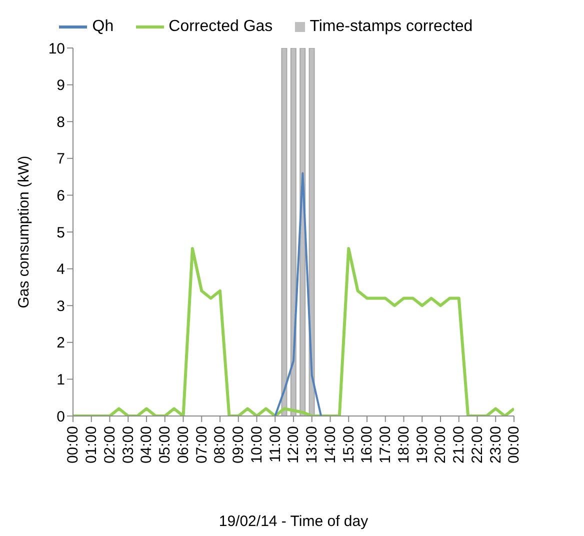 Image resolution: width=584 pixels, height=536 pixels. I want to click on y-tick-label: 0, so click(60, 417).